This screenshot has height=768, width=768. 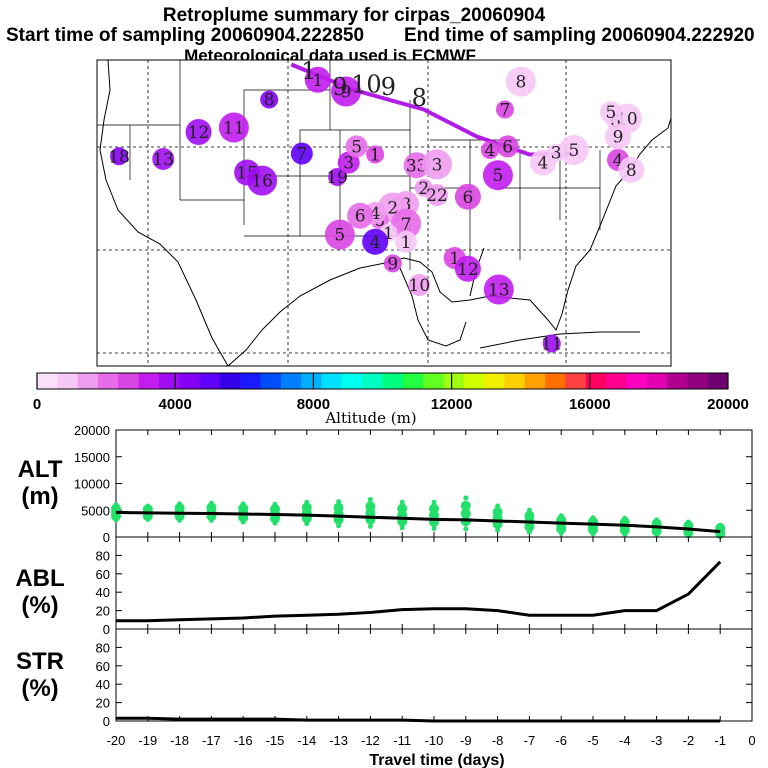 I want to click on colorbar-tick-label: 20000, so click(x=728, y=404).